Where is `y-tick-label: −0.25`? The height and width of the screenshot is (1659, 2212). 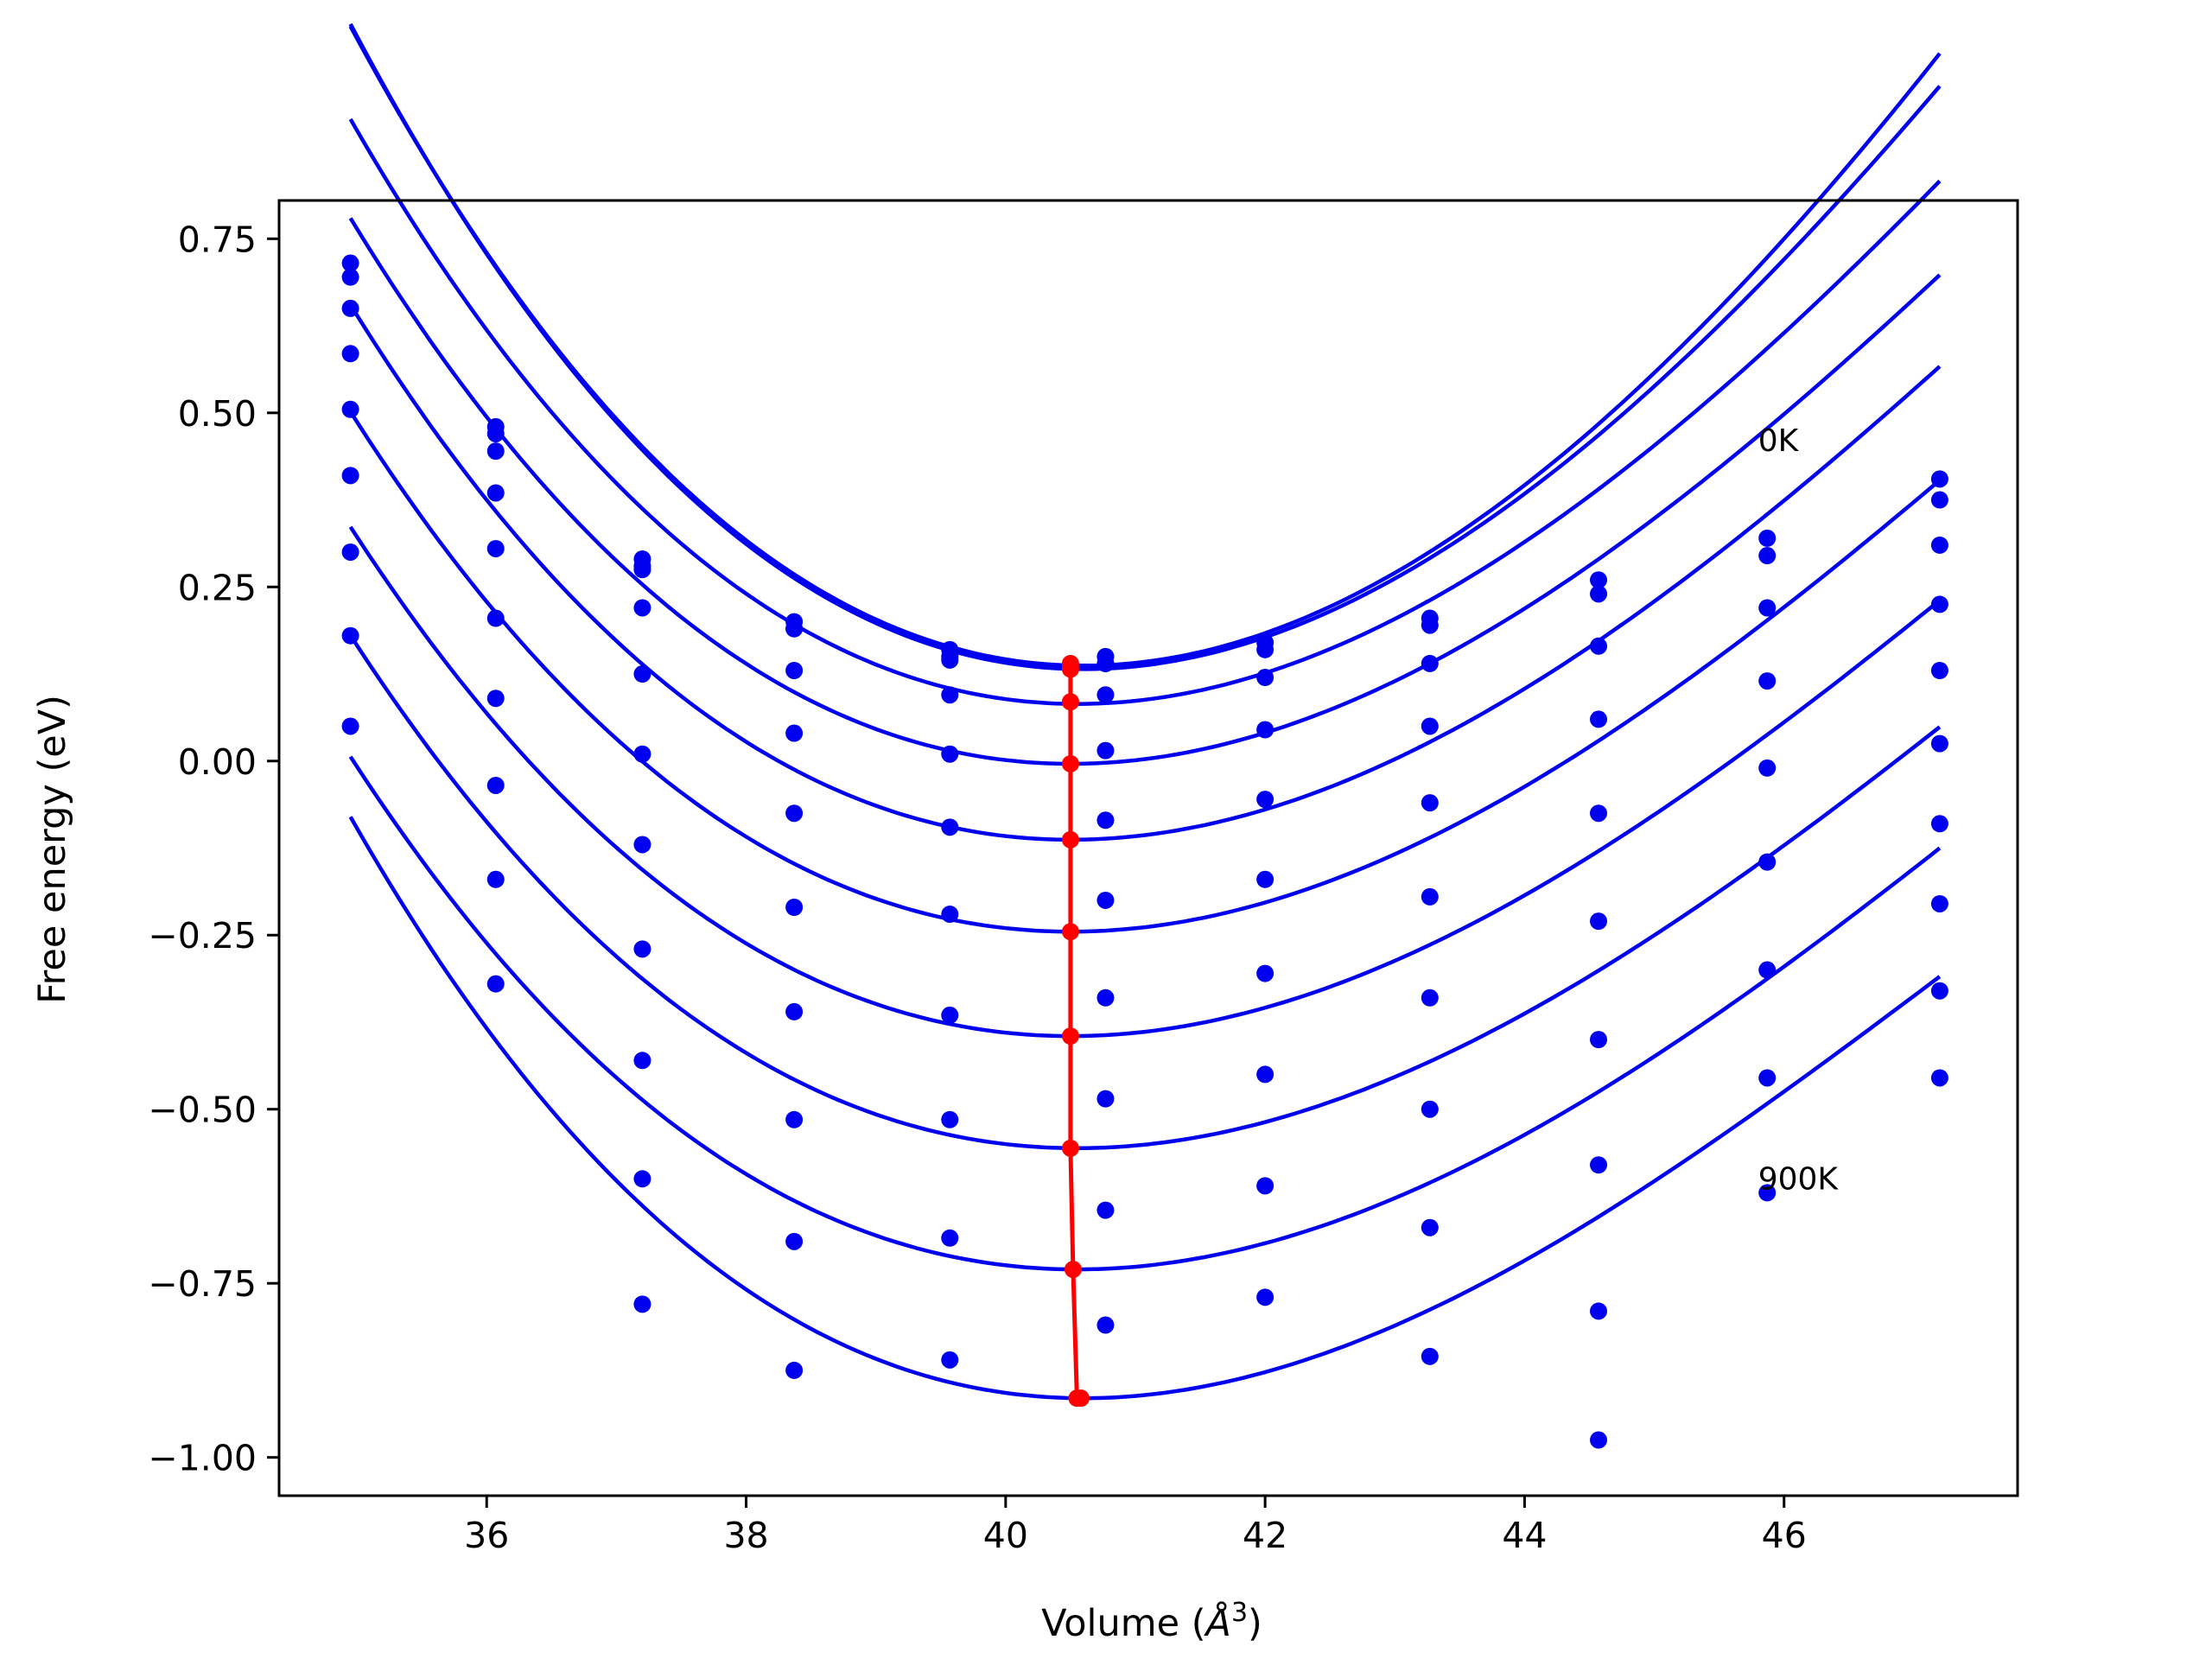 y-tick-label: −0.25 is located at coordinates (202, 936).